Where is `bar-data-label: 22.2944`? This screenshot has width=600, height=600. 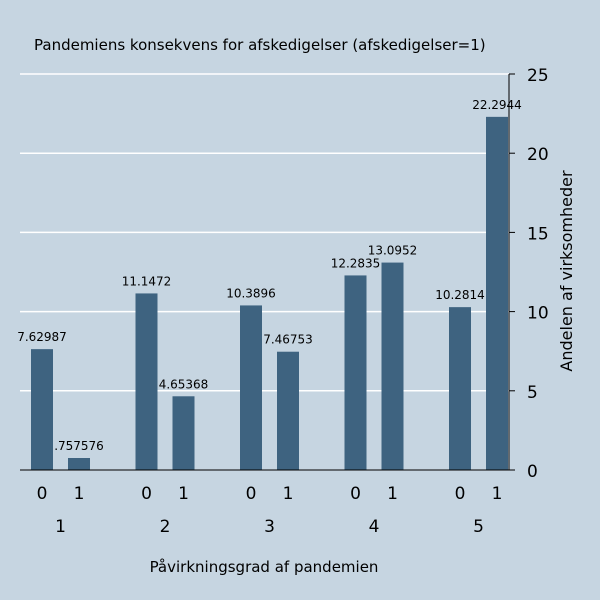
bar-data-label: 22.2944 is located at coordinates (497, 105).